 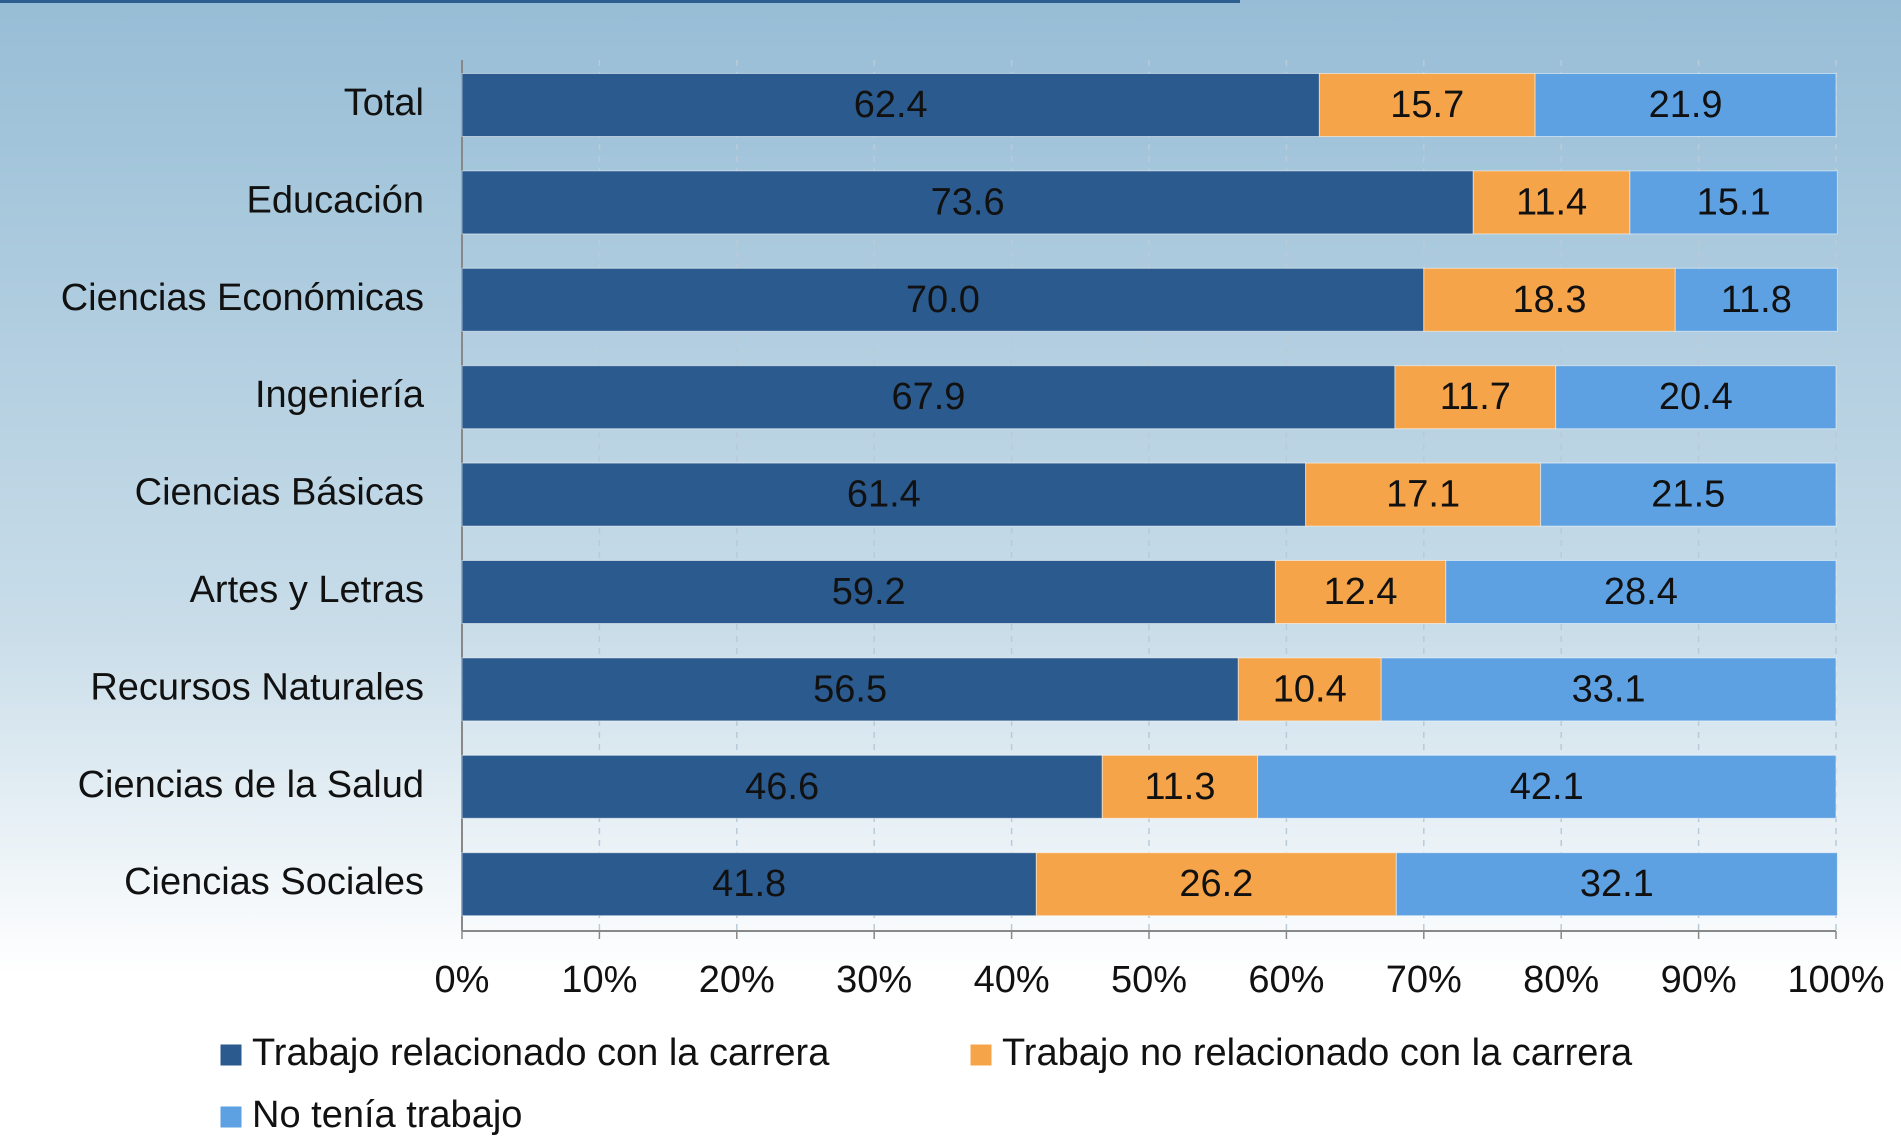 I want to click on value-label: 62.4, so click(x=891, y=105).